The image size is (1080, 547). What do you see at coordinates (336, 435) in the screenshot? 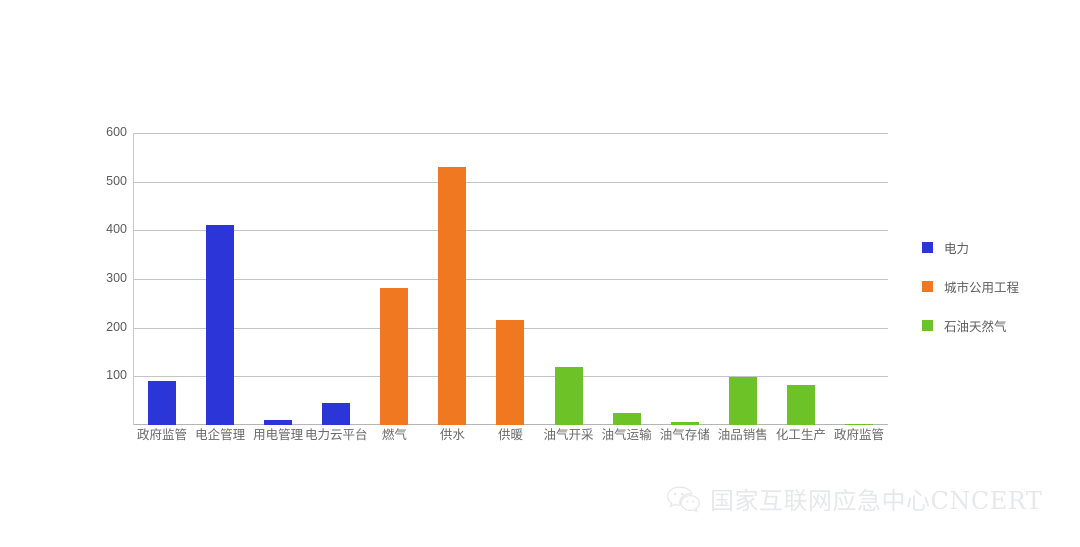
I see `x-tick-label: 电力云平台` at bounding box center [336, 435].